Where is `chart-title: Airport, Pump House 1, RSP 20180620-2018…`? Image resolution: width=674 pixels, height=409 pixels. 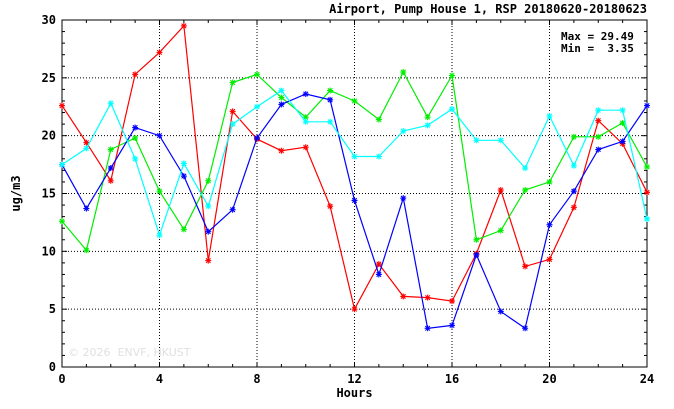 chart-title: Airport, Pump House 1, RSP 20180620-2018… is located at coordinates (488, 9).